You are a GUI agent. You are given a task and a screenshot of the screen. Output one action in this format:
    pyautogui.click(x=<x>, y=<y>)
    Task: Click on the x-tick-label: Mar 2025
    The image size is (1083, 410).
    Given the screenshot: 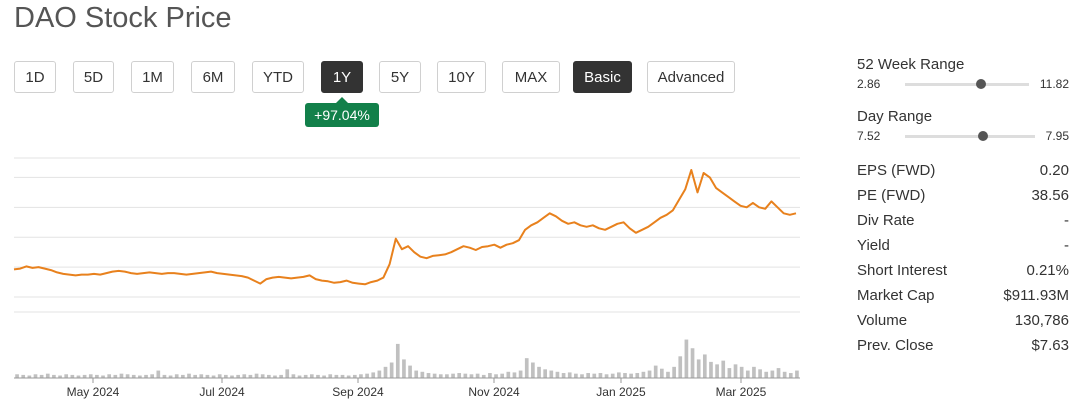 What is the action you would take?
    pyautogui.click(x=741, y=392)
    